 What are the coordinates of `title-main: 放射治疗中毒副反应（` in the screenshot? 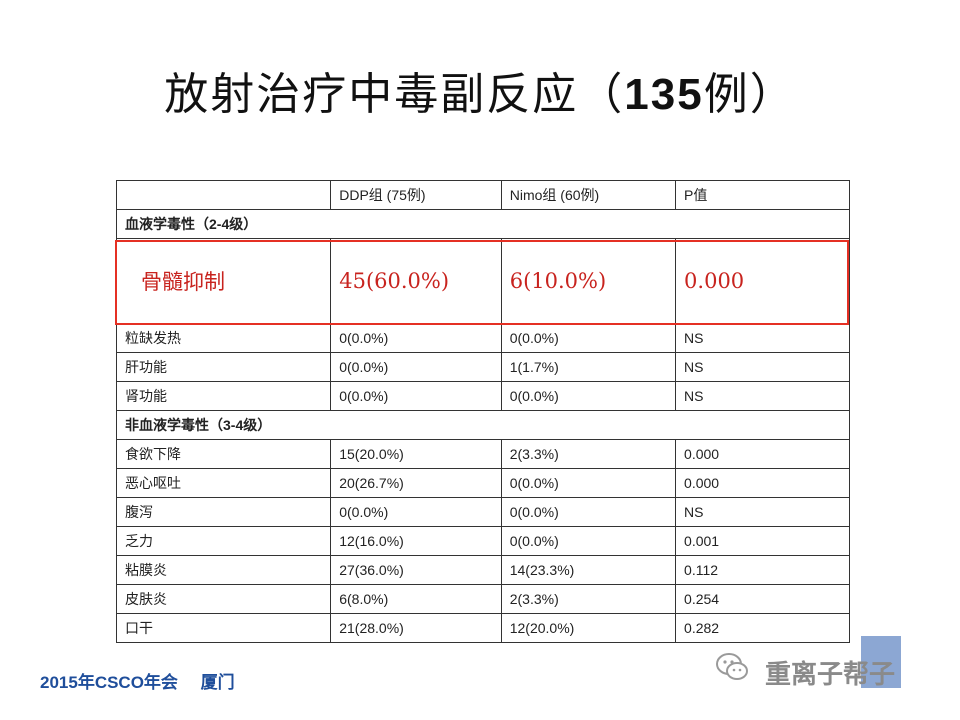 It's located at (394, 94).